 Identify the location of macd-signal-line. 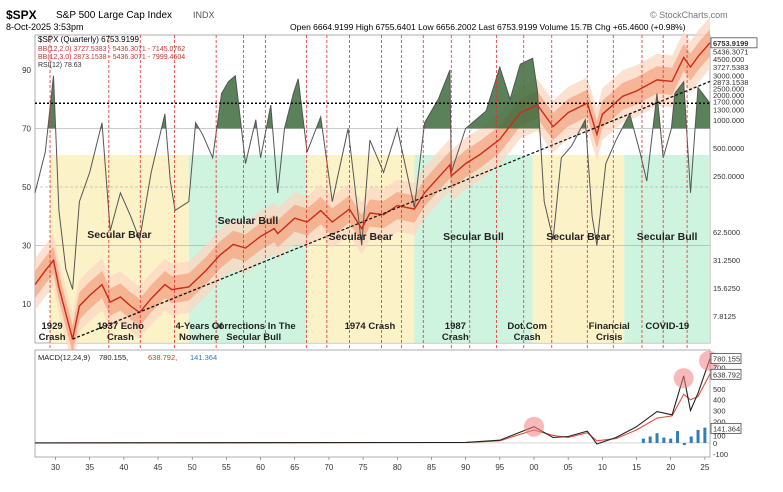
(372, 408).